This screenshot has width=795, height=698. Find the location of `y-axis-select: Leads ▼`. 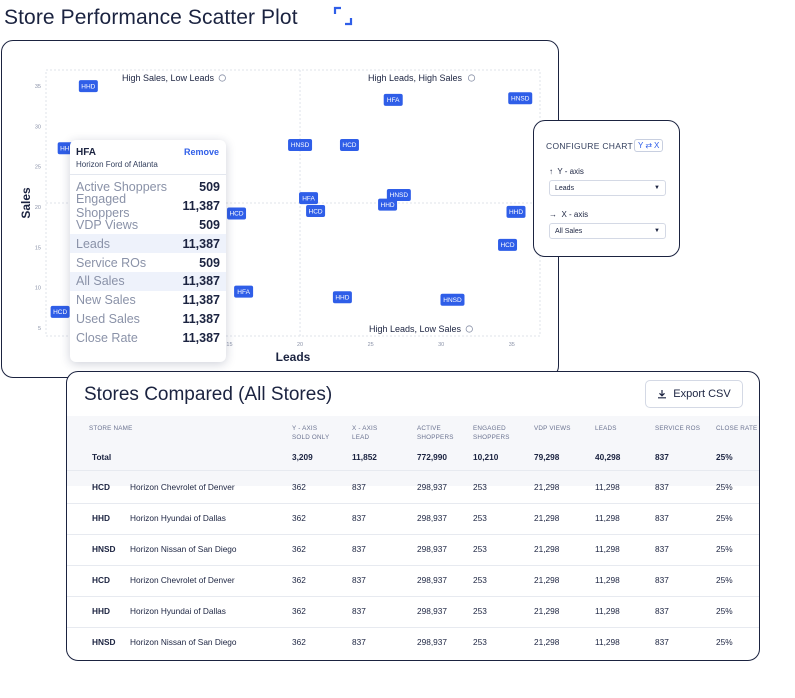

y-axis-select: Leads ▼ is located at coordinates (607, 188).